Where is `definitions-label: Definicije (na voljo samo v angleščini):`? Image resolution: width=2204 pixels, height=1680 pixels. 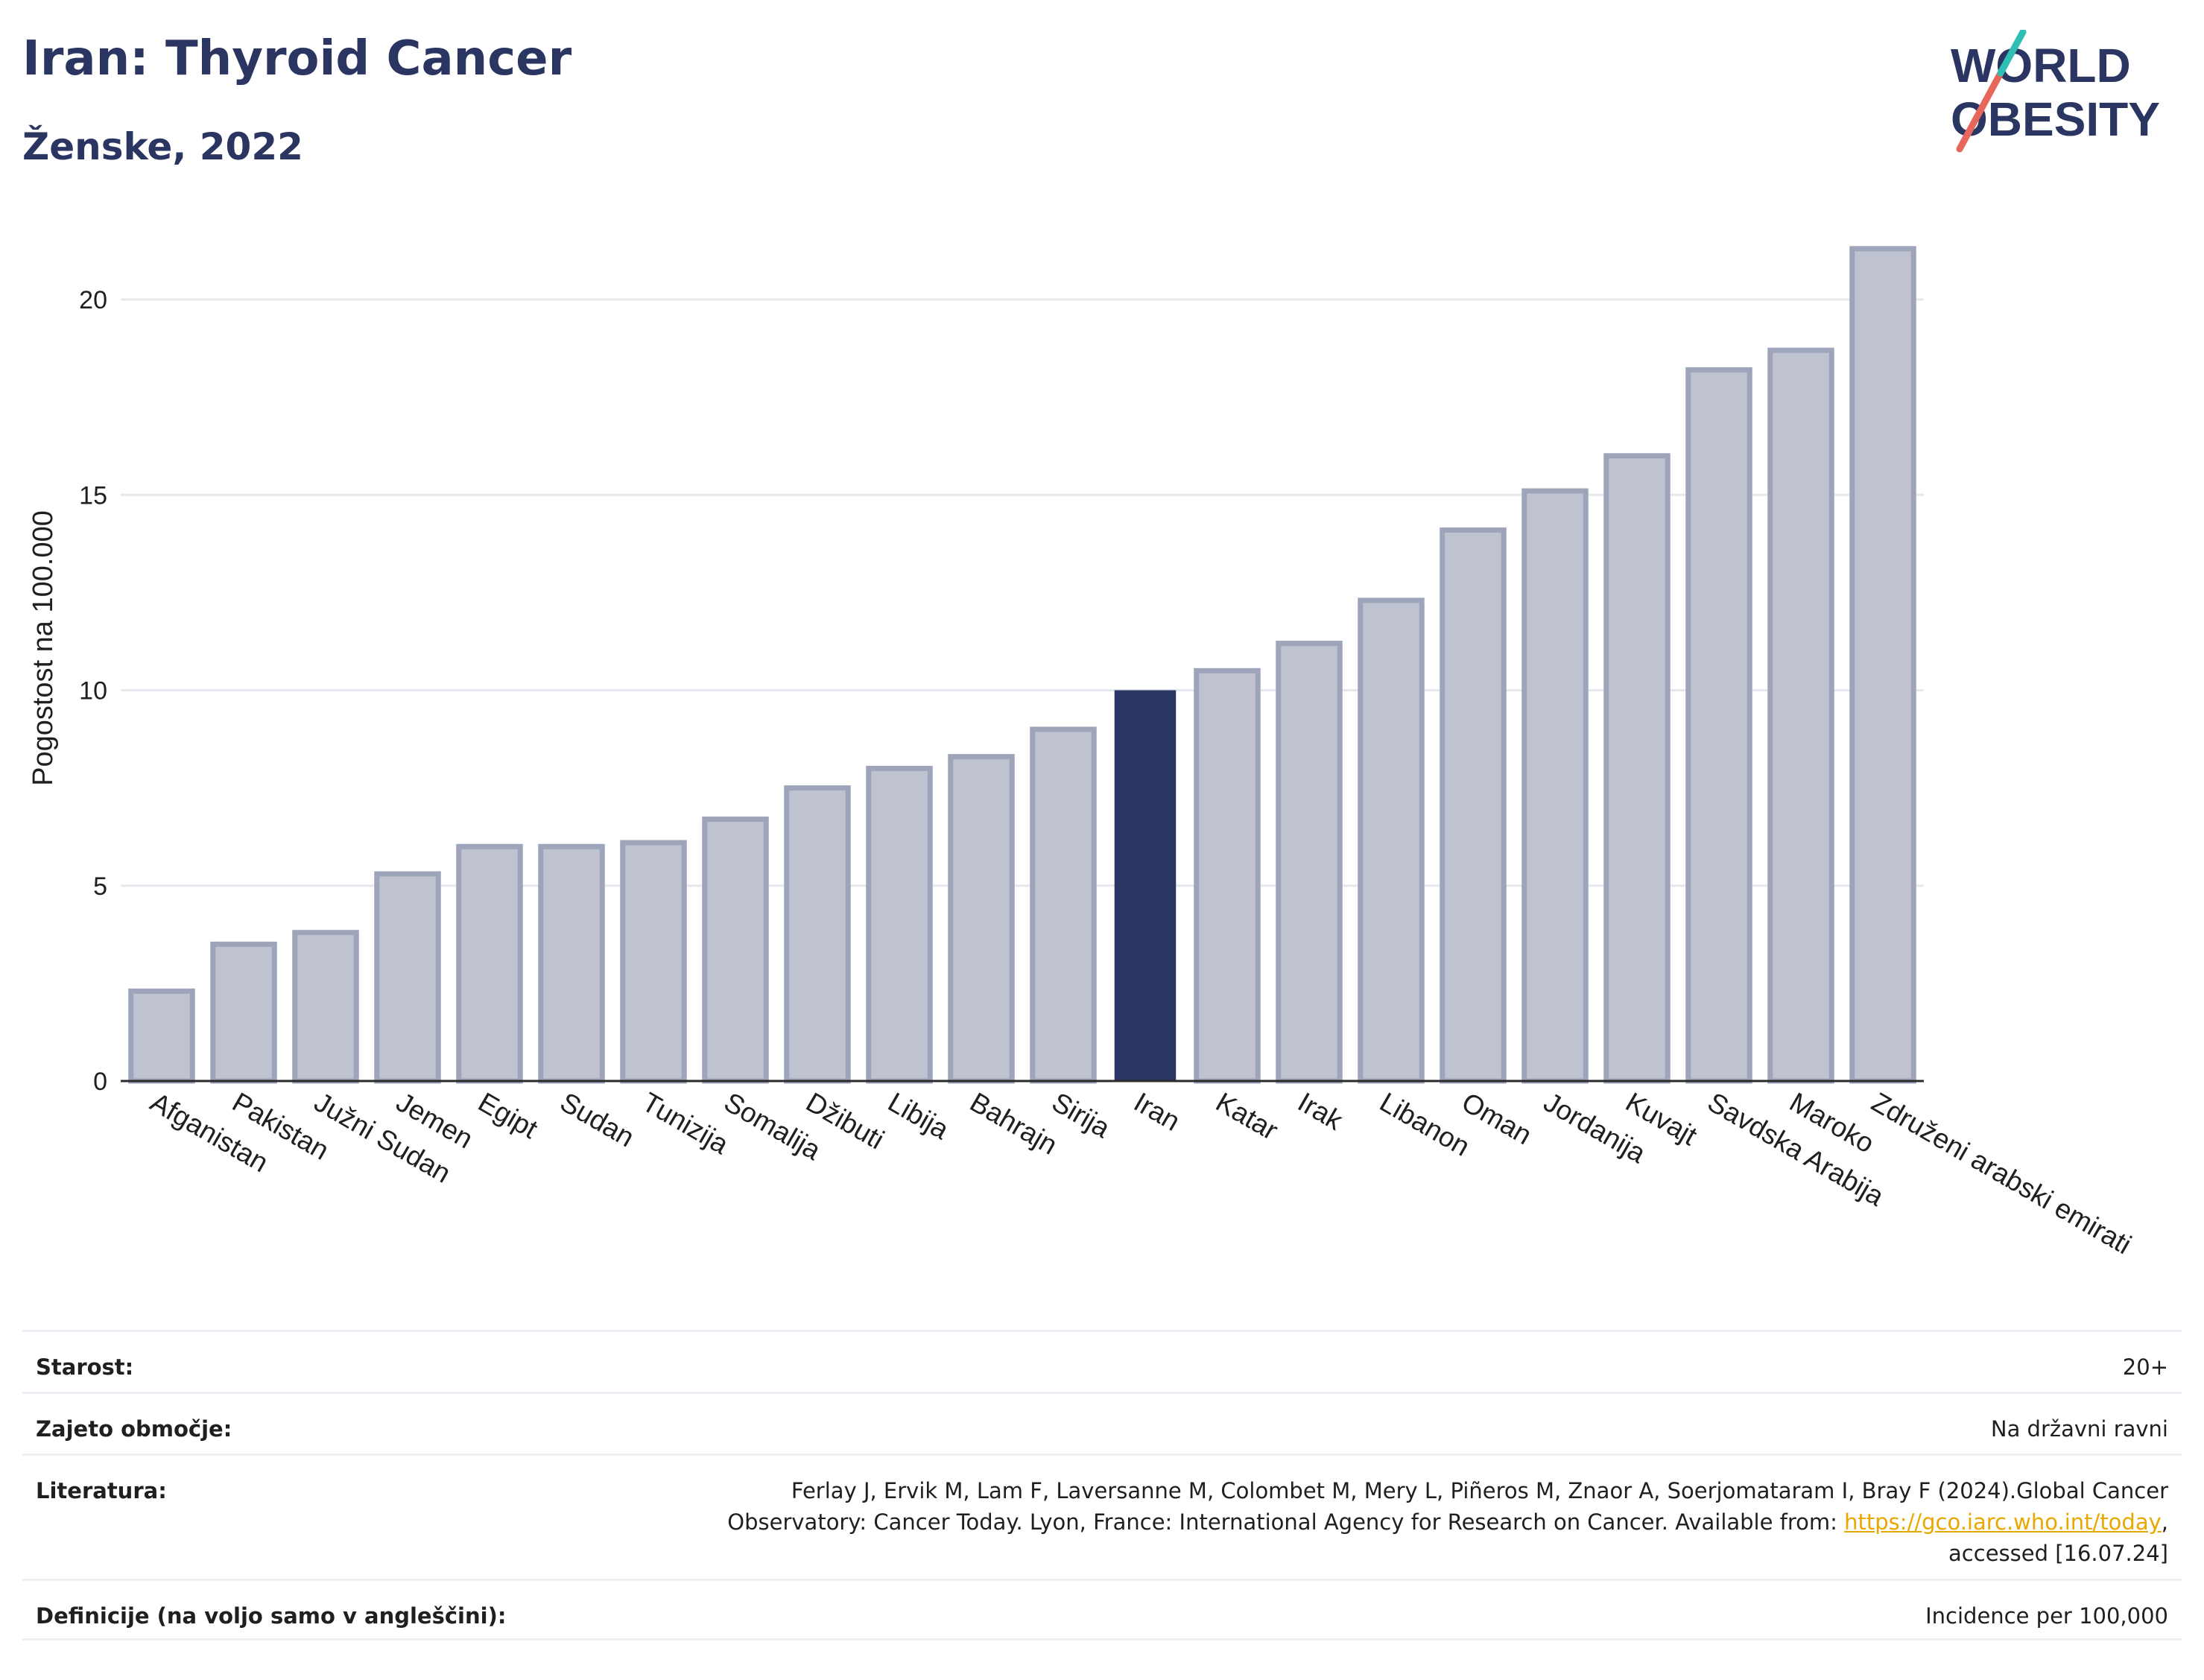 definitions-label: Definicije (na voljo samo v angleščini): is located at coordinates (271, 1616).